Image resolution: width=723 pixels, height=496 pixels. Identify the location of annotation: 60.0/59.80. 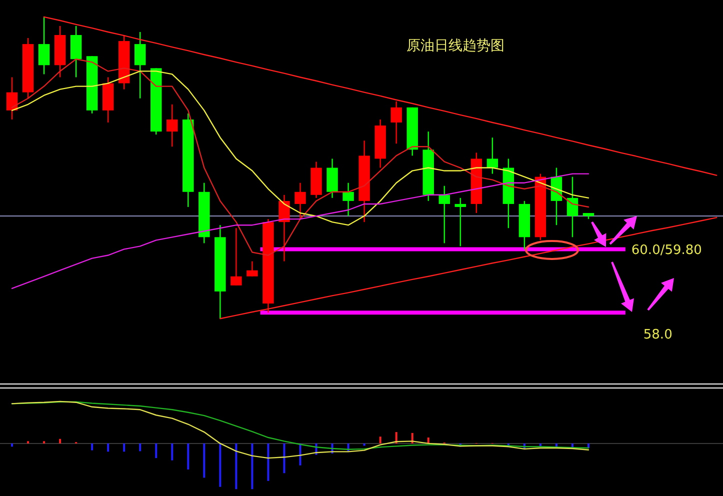
(666, 250).